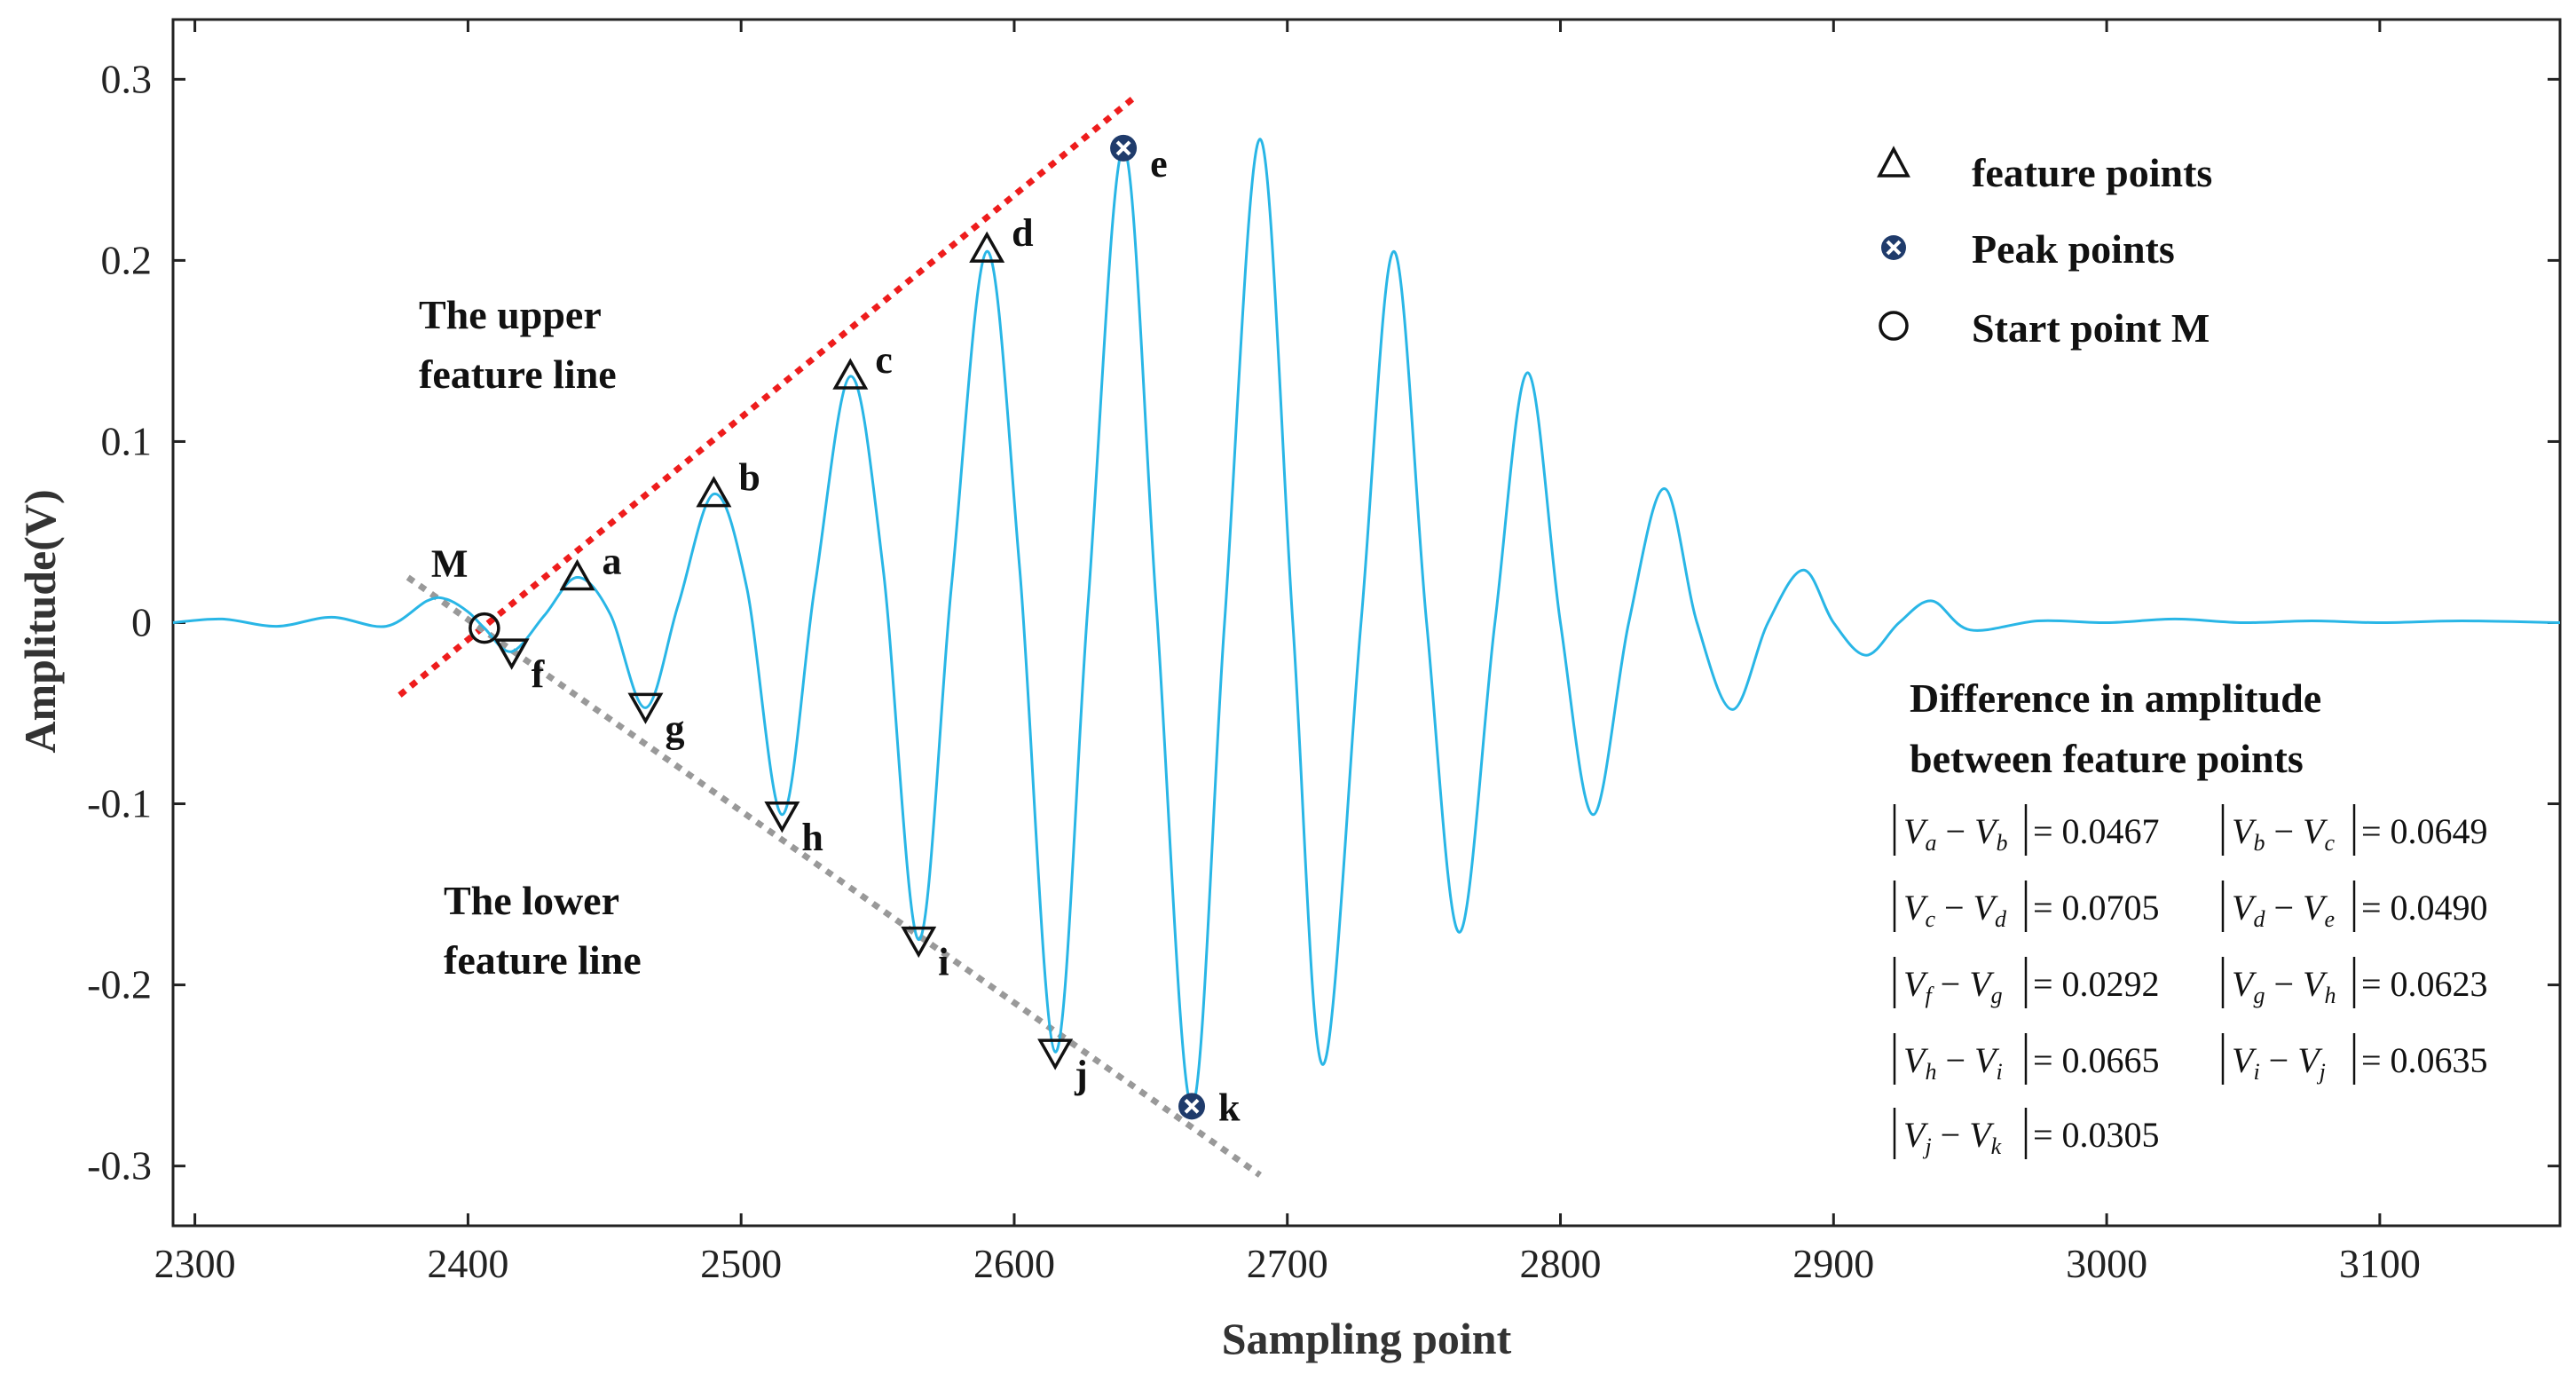 The height and width of the screenshot is (1382, 2576). What do you see at coordinates (2026, 1133) in the screenshot?
I see `difference-row: Vj − Vk = 0.0305` at bounding box center [2026, 1133].